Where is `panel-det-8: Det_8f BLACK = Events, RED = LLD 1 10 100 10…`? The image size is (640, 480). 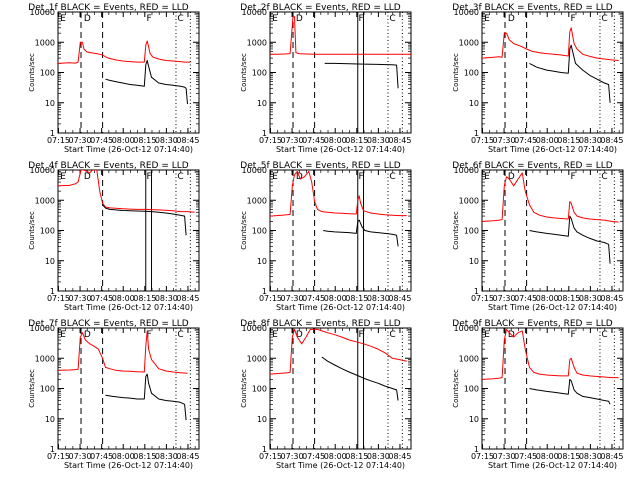 panel-det-8: Det_8f BLACK = Events, RED = LLD 1 10 100 10… is located at coordinates (326, 394).